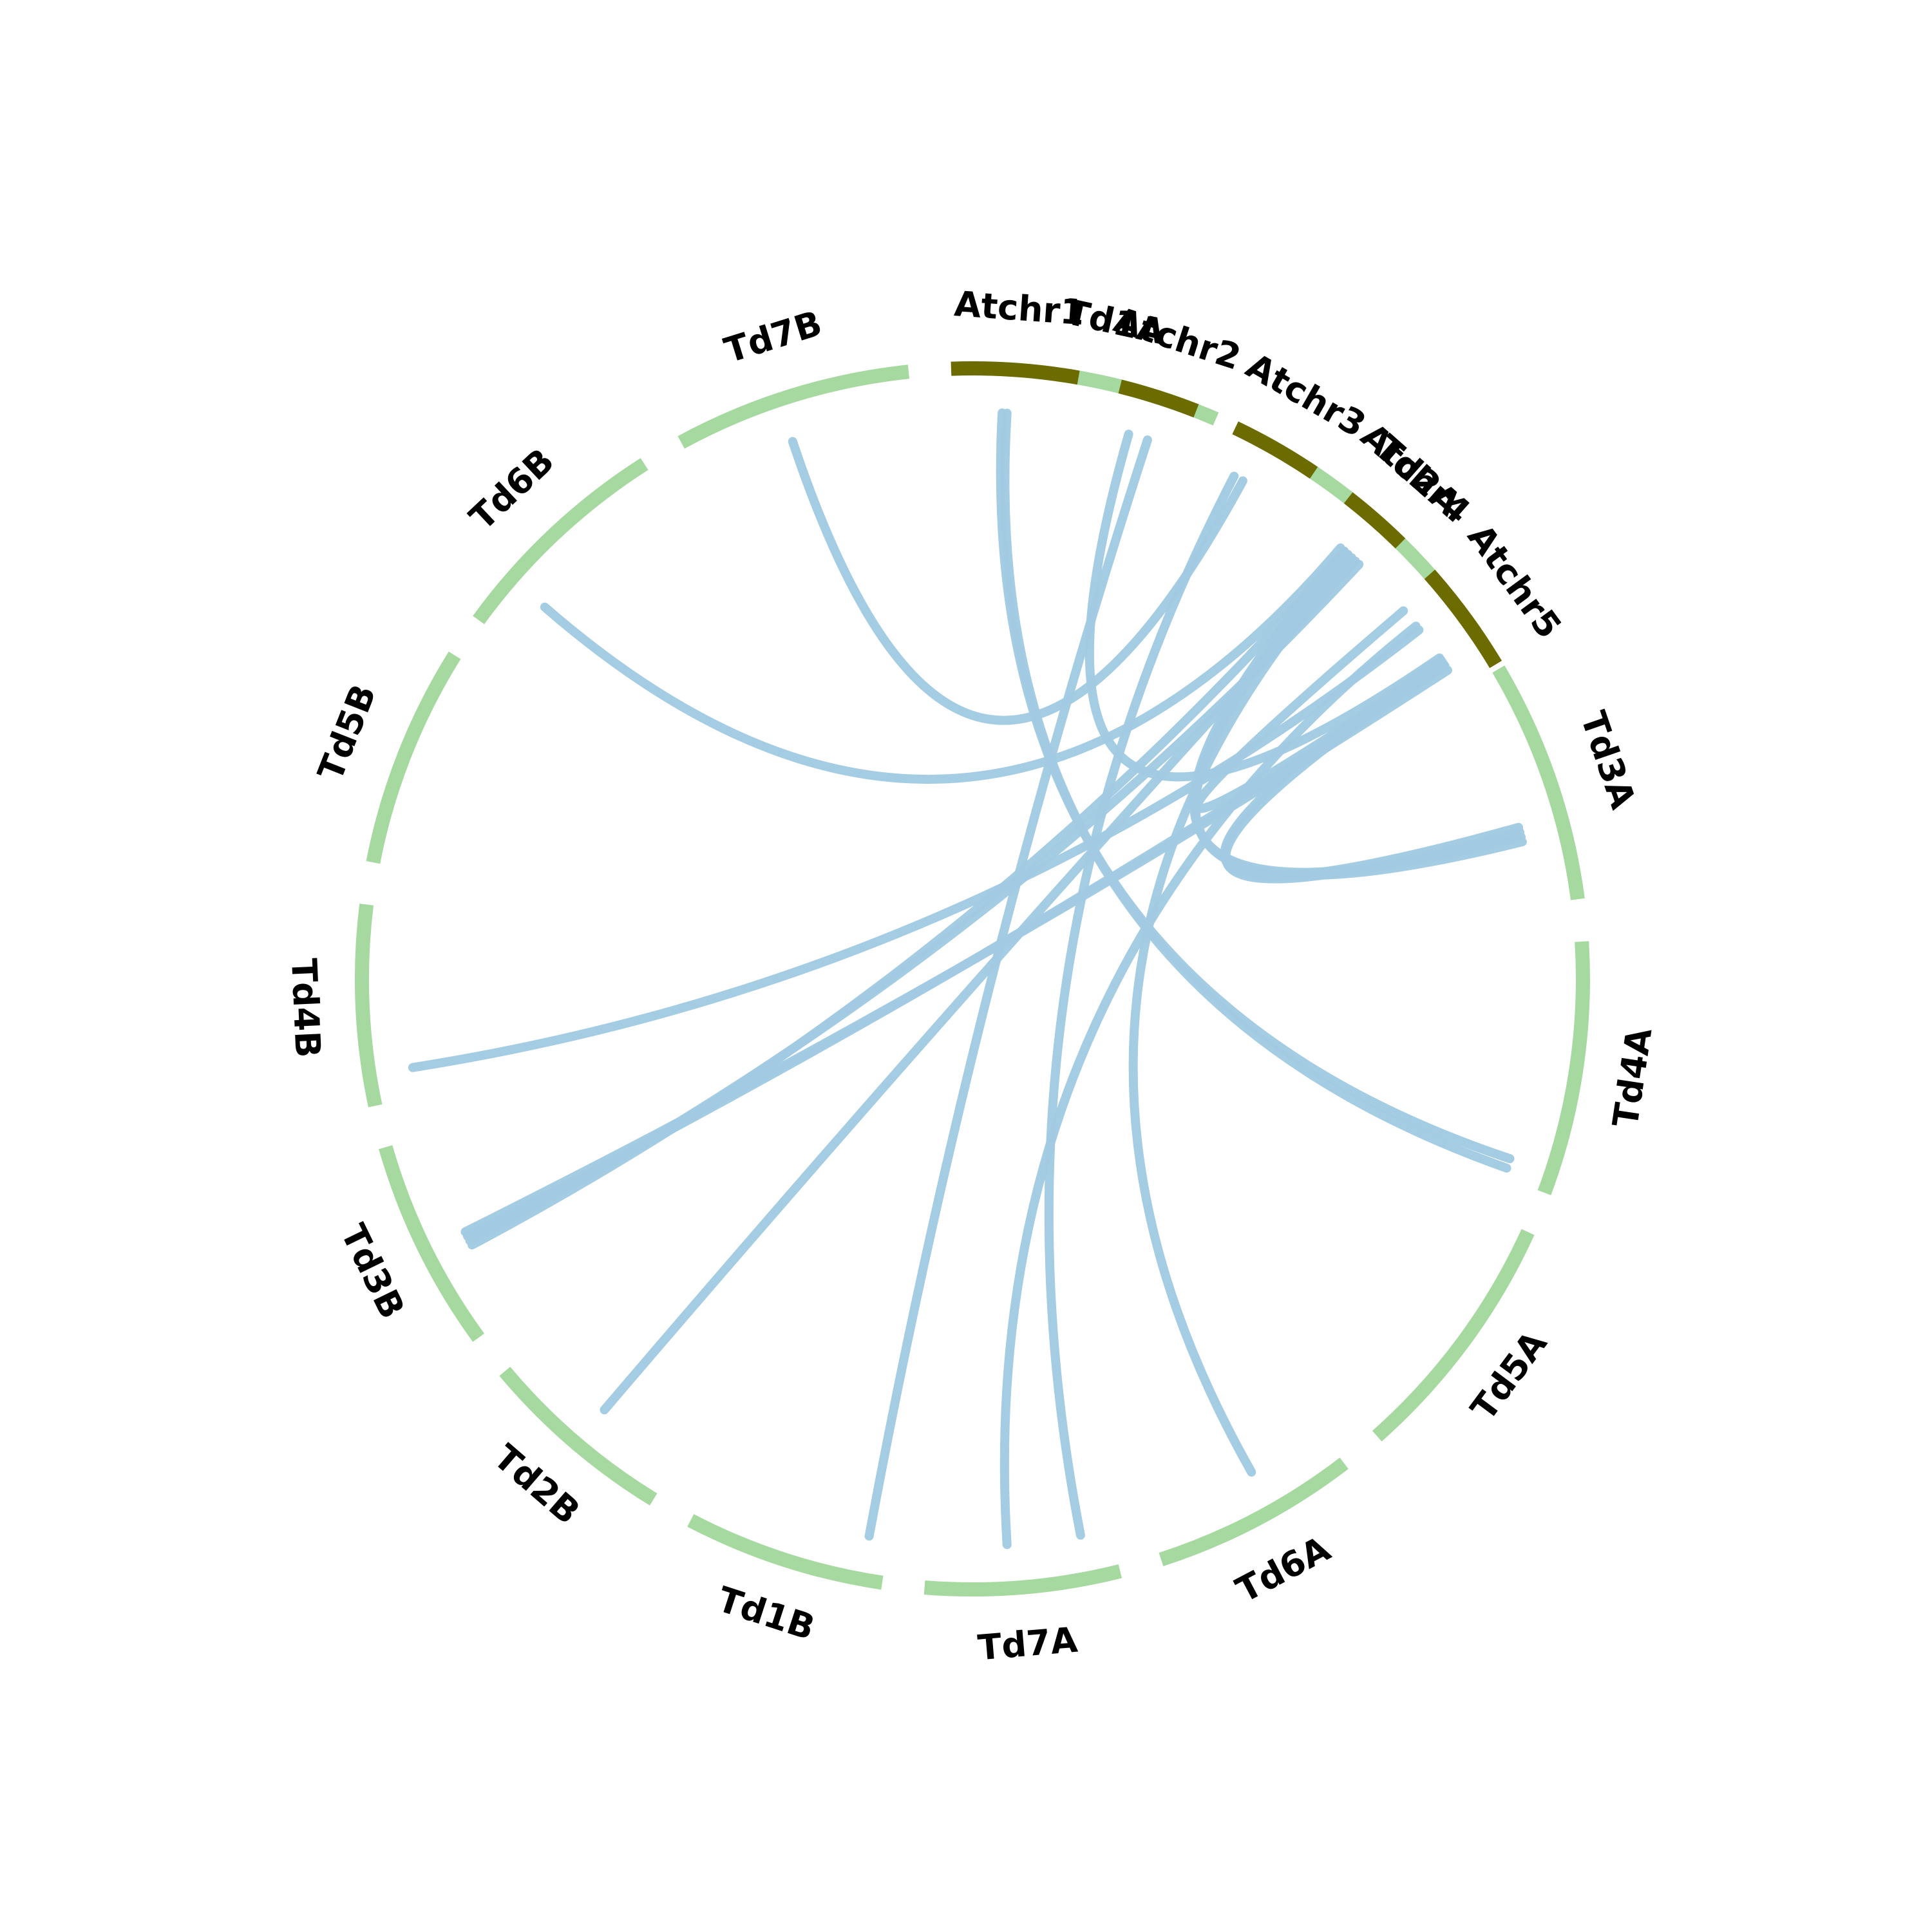  What do you see at coordinates (1374, 521) in the screenshot?
I see `segment-atchr4` at bounding box center [1374, 521].